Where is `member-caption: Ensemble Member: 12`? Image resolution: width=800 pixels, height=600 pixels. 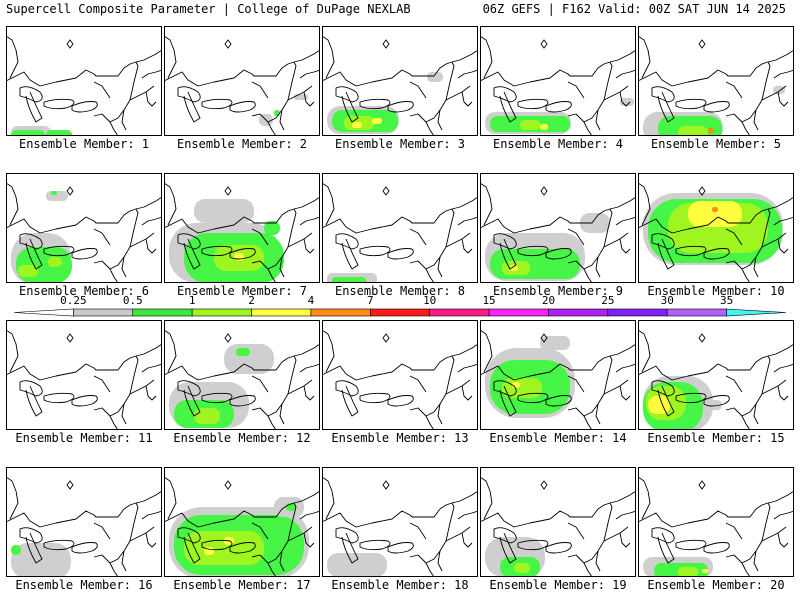 member-caption: Ensemble Member: 12 is located at coordinates (242, 438).